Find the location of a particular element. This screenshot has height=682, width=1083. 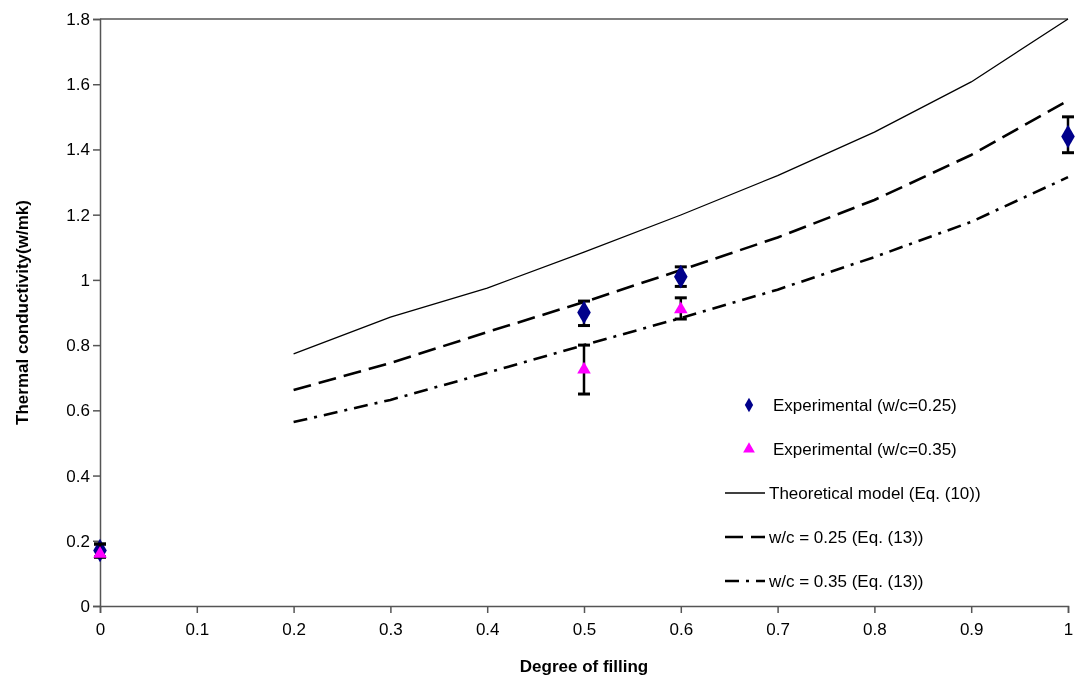

x-tick-label: 0.7 is located at coordinates (778, 629).